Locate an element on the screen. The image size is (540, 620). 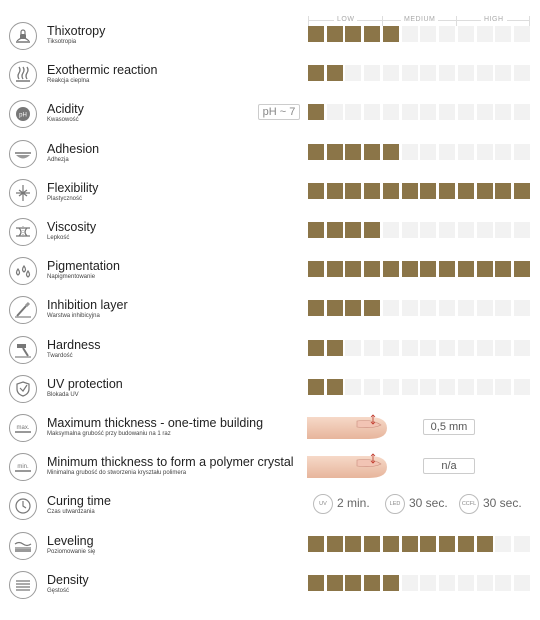
property-title: Flexibility is located at coordinates (72, 188).